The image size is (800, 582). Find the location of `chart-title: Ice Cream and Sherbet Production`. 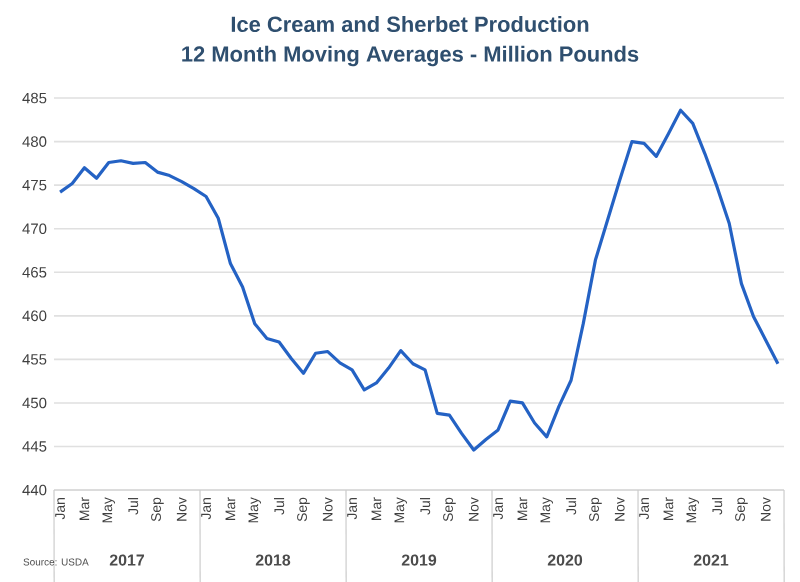

chart-title: Ice Cream and Sherbet Production is located at coordinates (410, 24).